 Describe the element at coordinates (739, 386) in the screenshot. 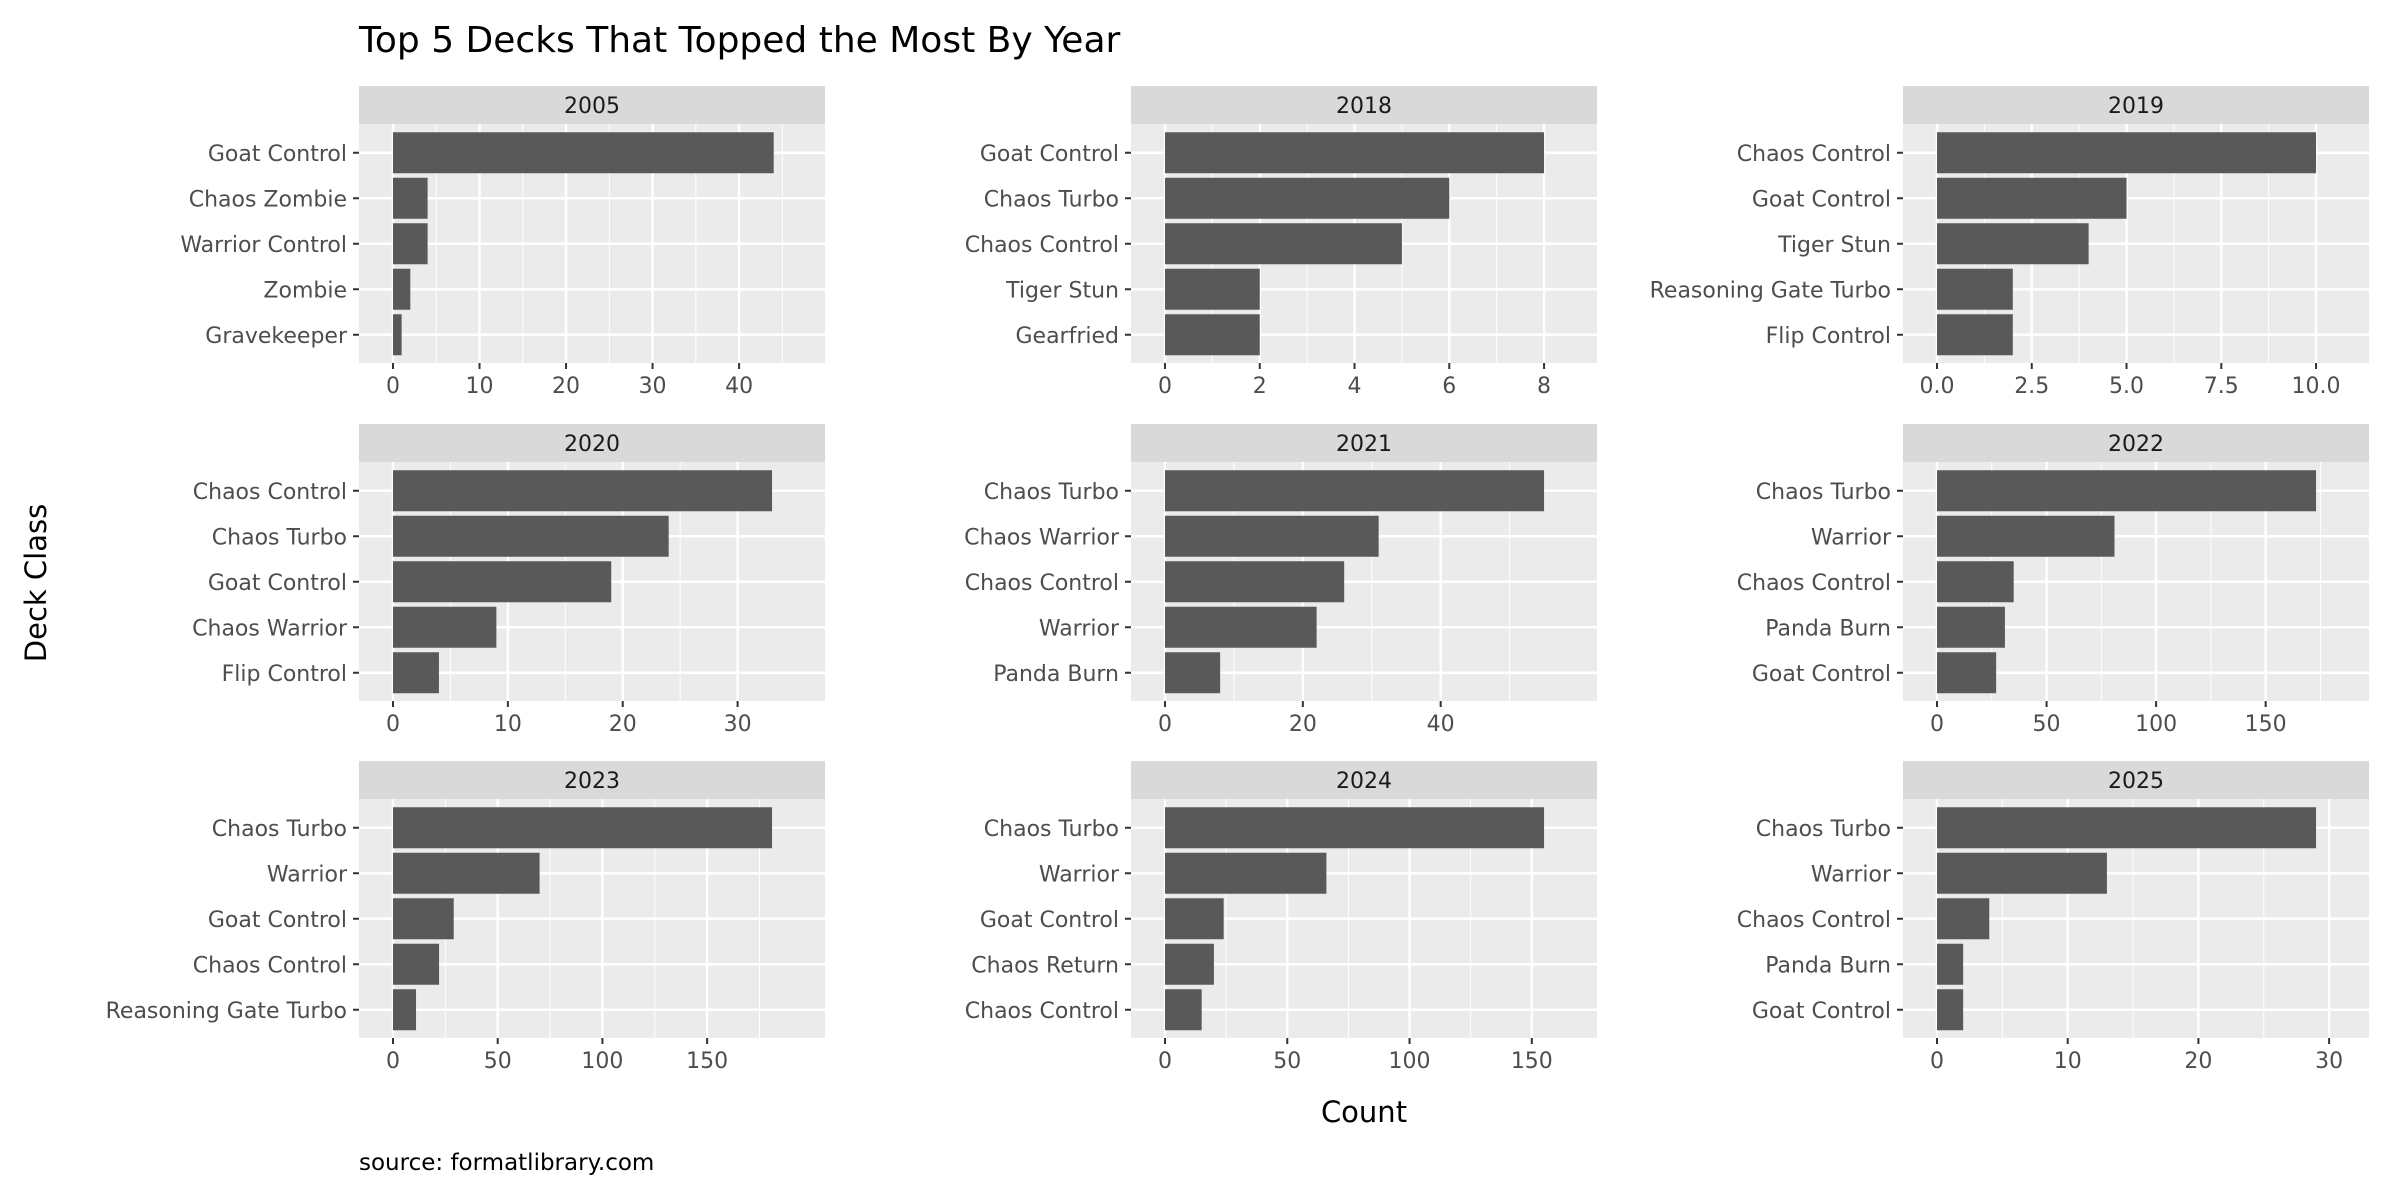

I see `x-tick-label: 40` at that location.